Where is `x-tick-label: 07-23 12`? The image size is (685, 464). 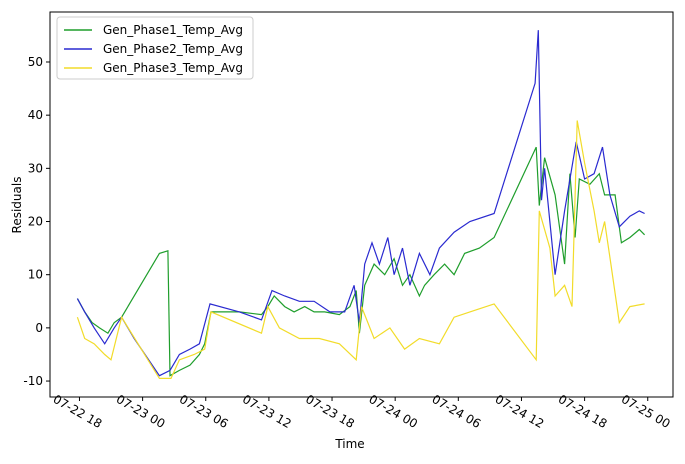 x-tick-label: 07-23 12 is located at coordinates (267, 411).